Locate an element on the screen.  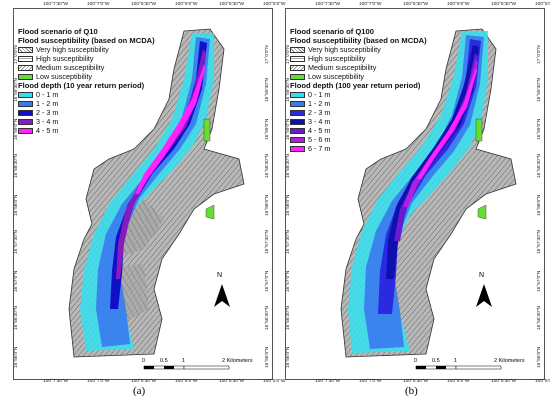
legend-item: Medium susceptibility is located at coordinates (358, 67).